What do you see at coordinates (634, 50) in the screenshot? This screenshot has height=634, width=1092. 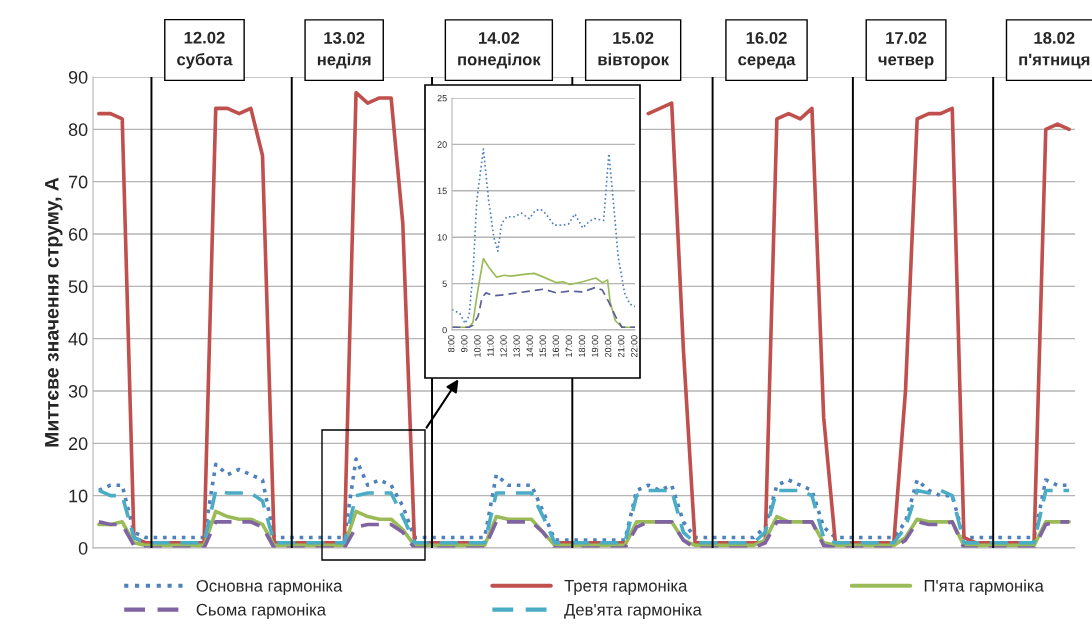 I see `text: 15.02 вівторок` at bounding box center [634, 50].